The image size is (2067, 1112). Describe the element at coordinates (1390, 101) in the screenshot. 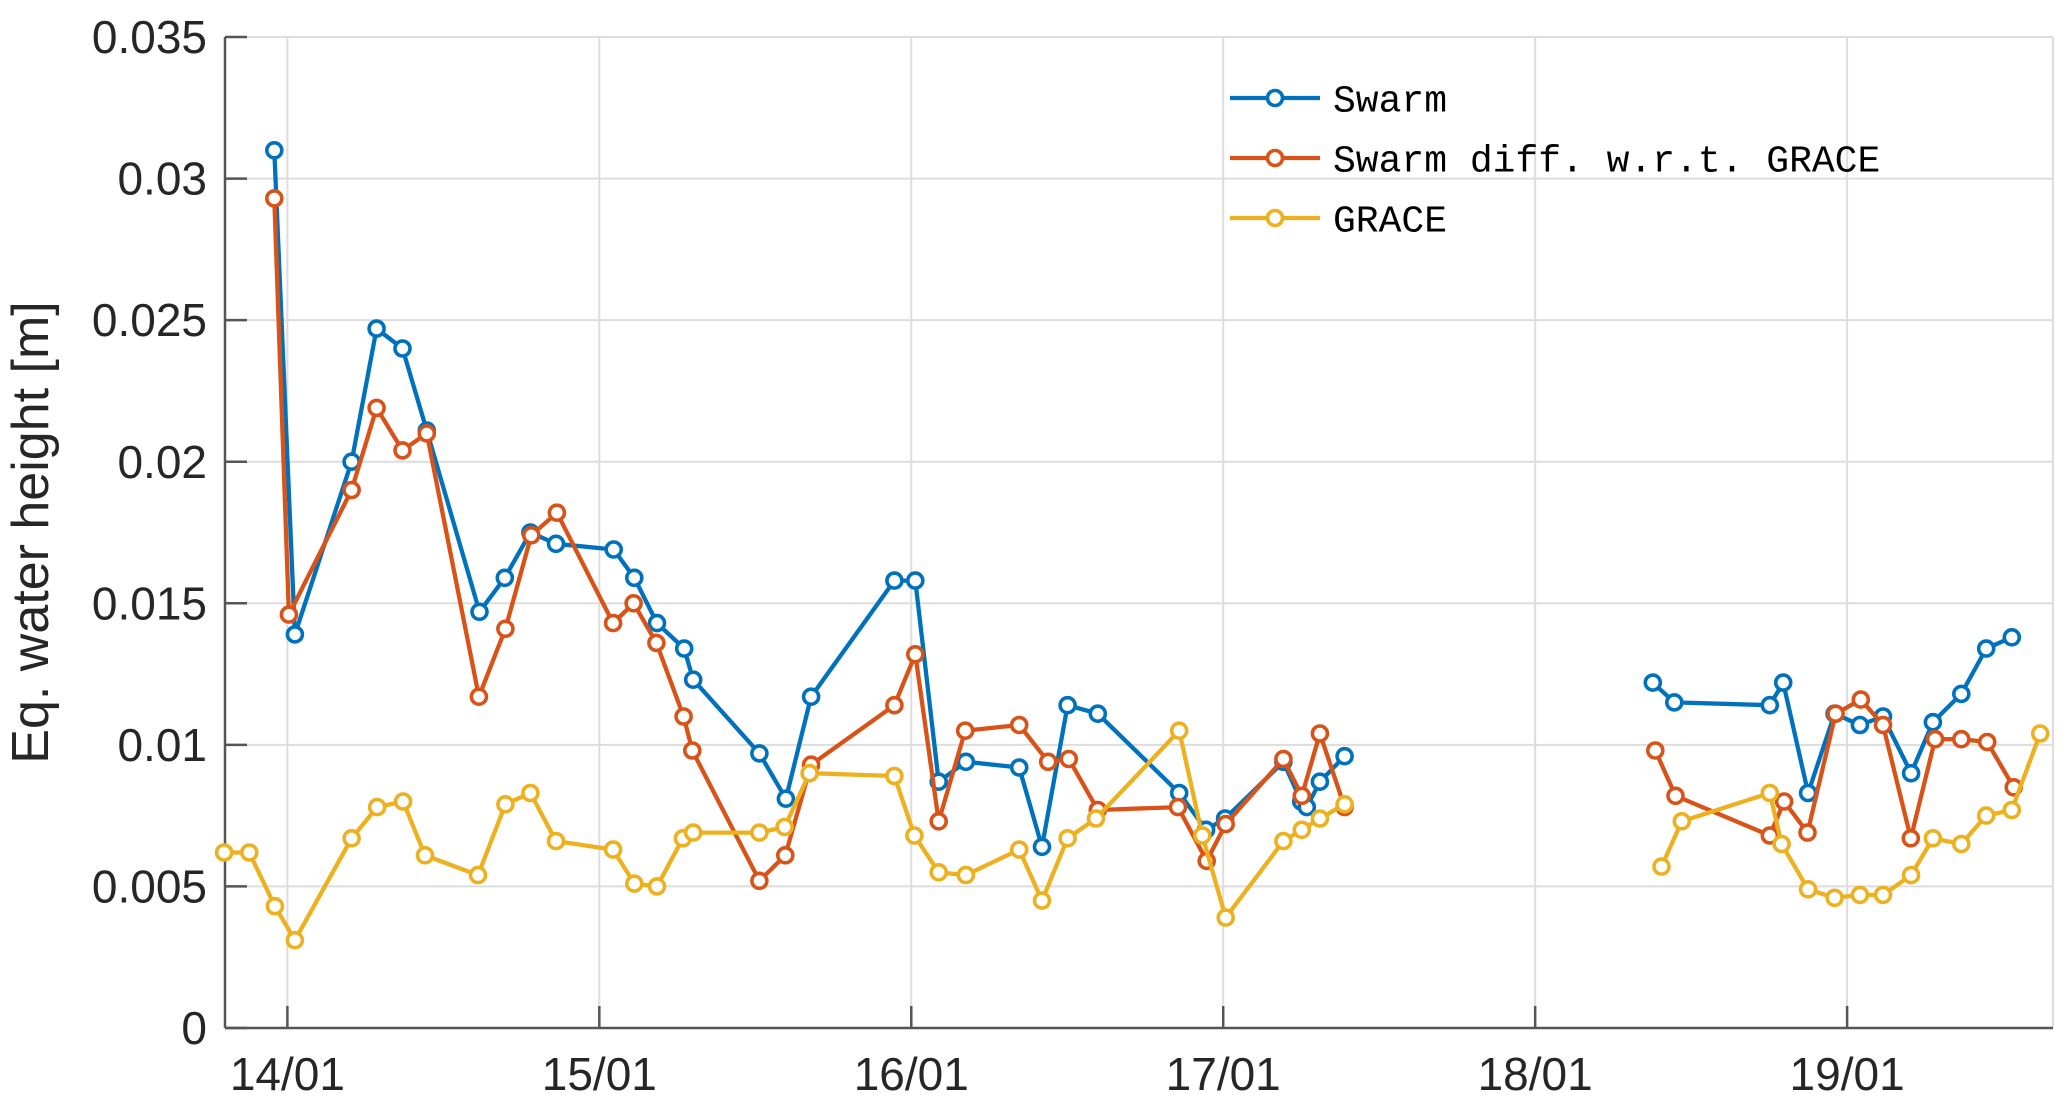

I see `legend-label-swarm: Swarm` at that location.